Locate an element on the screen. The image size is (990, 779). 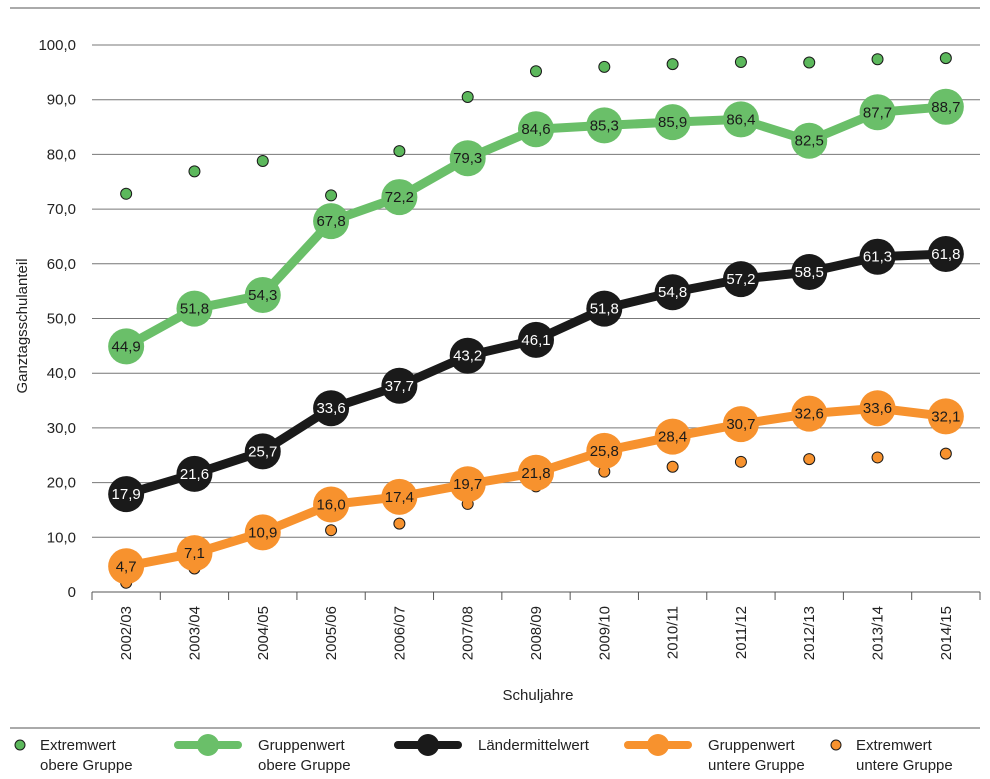
dot-orange-icon is located at coordinates (836, 745).